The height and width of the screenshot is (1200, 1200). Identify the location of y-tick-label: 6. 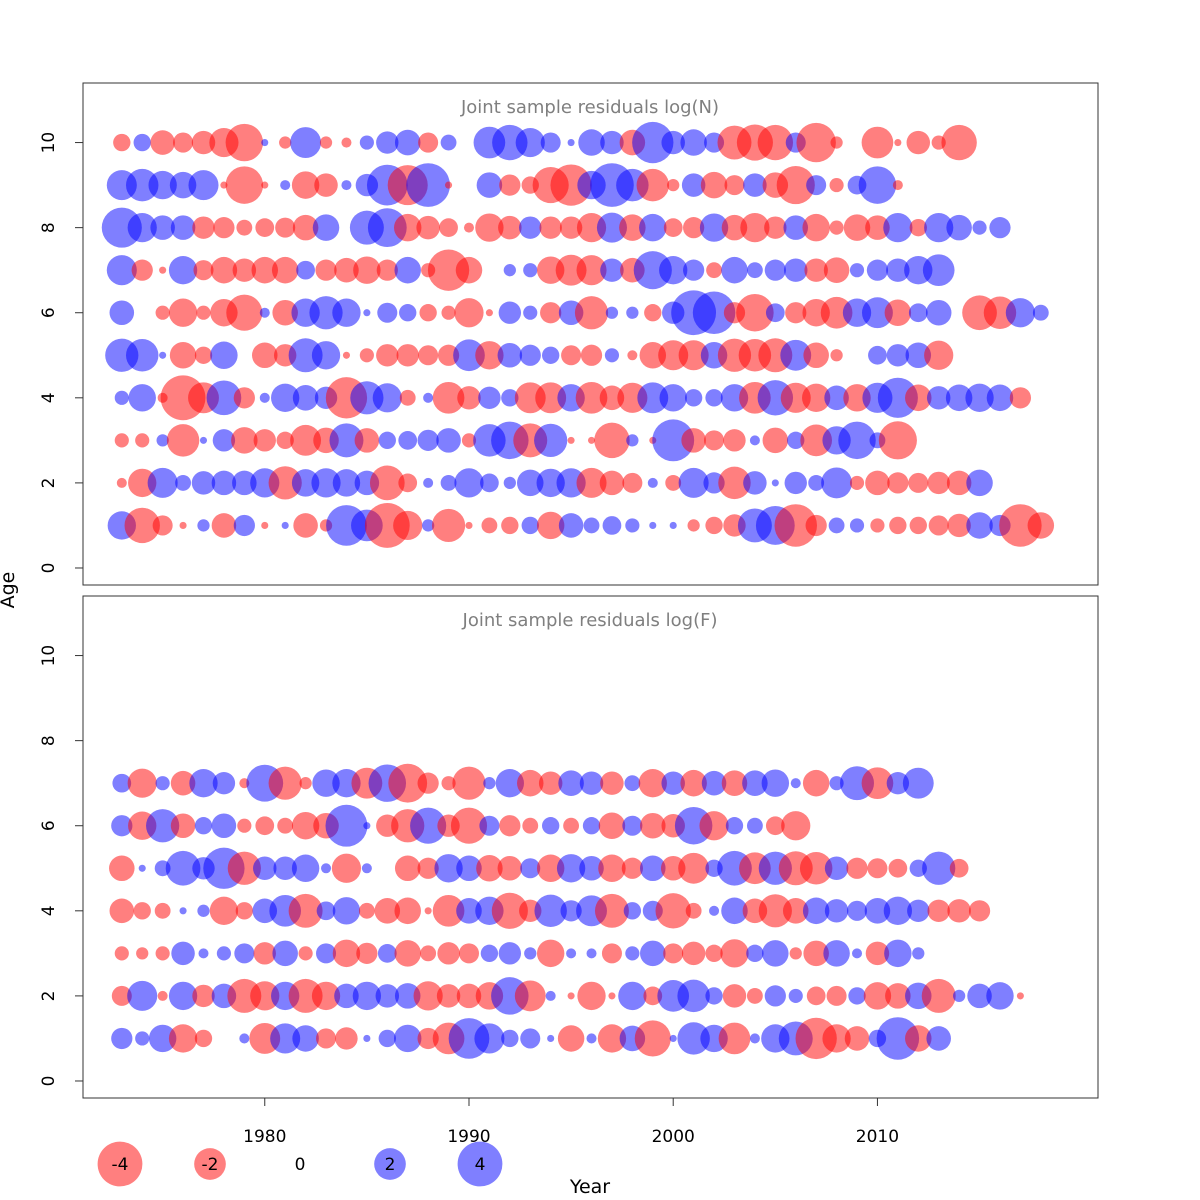
(49, 825).